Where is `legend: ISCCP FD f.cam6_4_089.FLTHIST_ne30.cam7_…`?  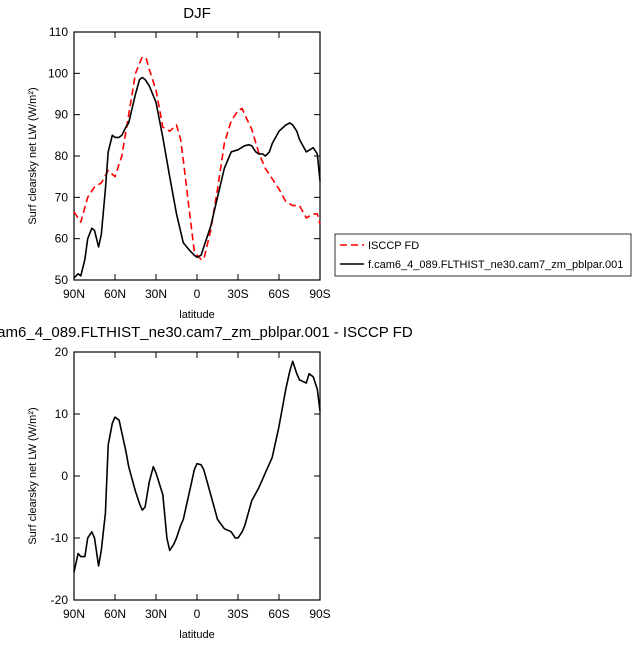 legend: ISCCP FD f.cam6_4_089.FLTHIST_ne30.cam7_… is located at coordinates (483, 255).